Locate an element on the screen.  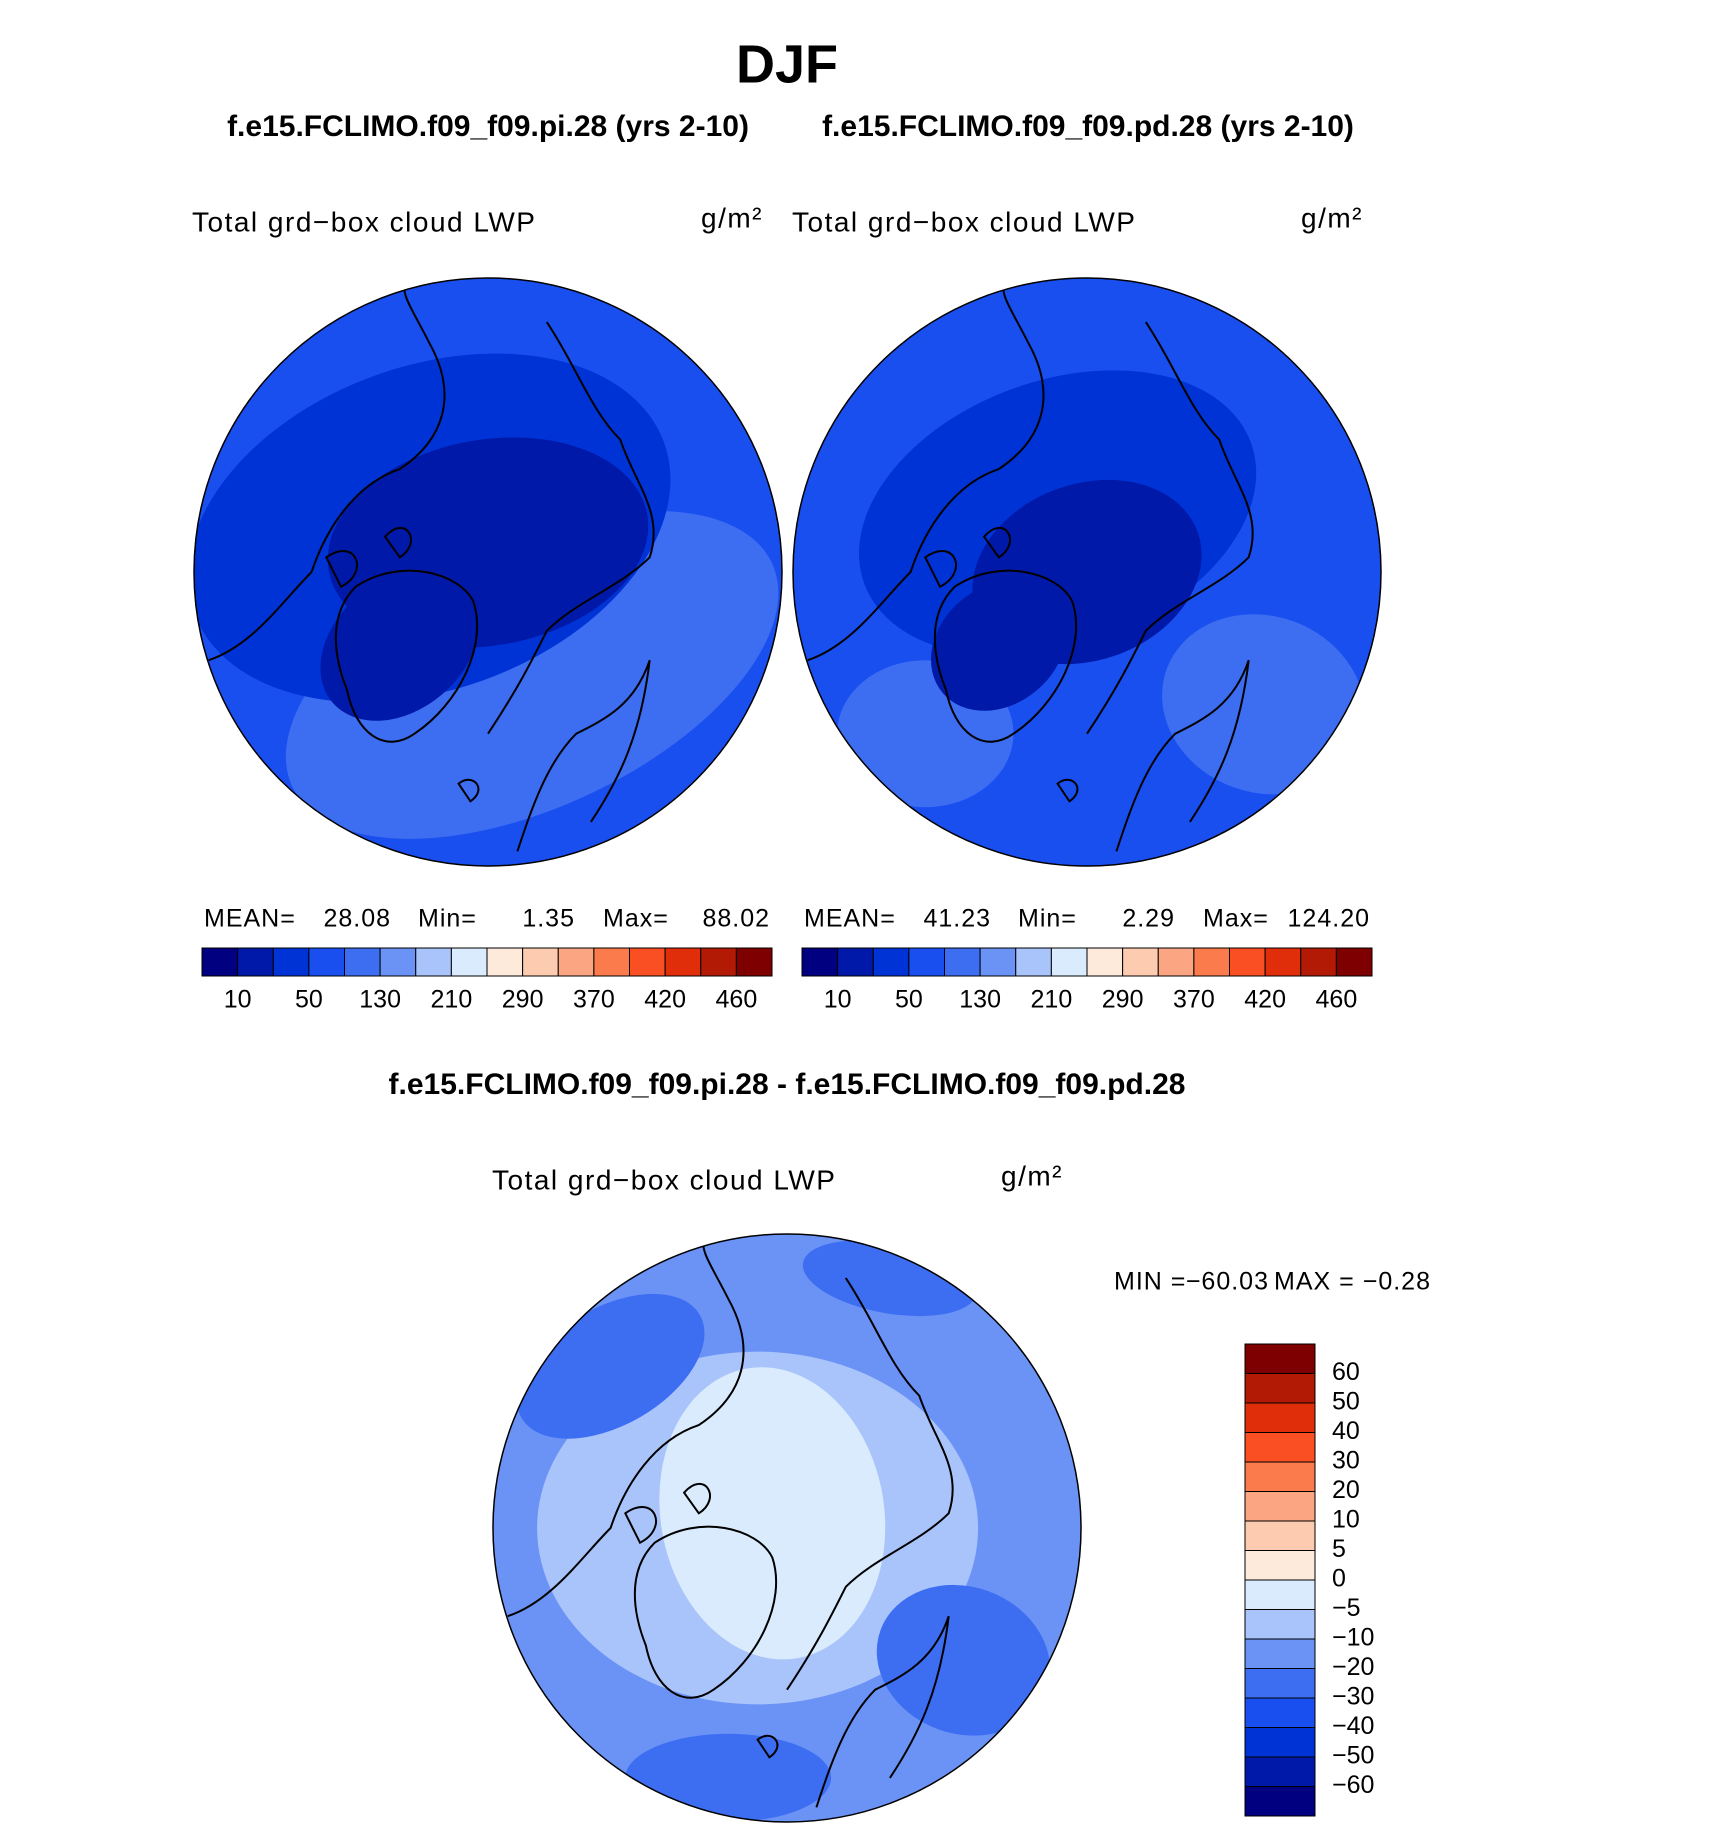
stat-value: 88.02 is located at coordinates (736, 919).